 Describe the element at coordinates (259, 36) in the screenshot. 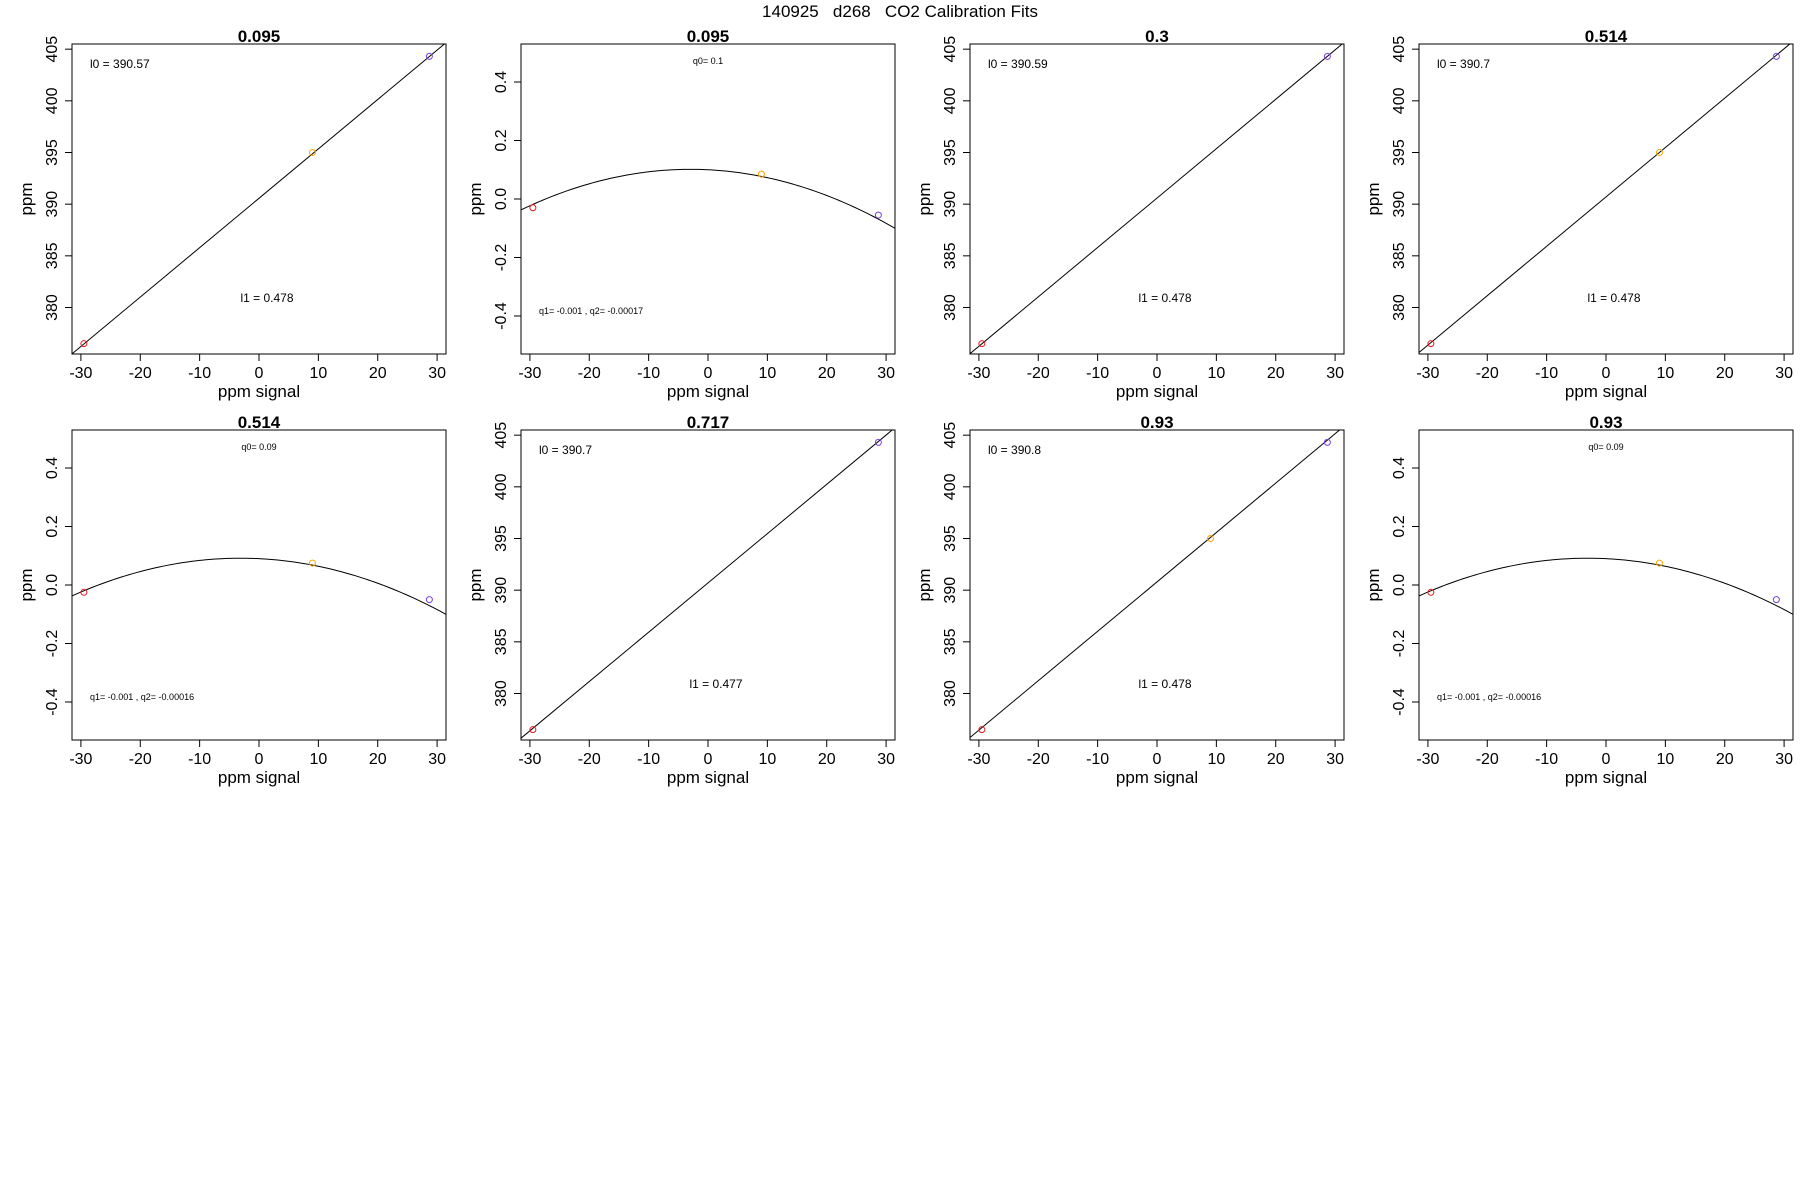

I see `plot-title: 0.095` at that location.